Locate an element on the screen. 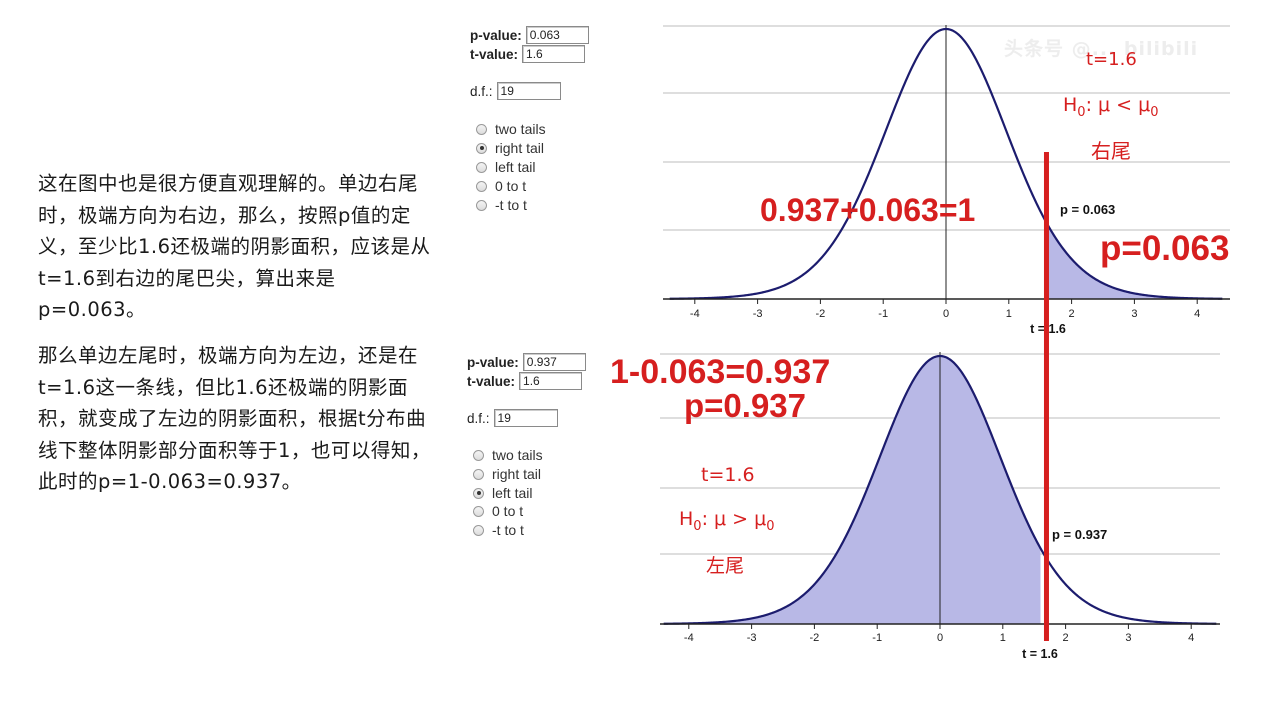 The width and height of the screenshot is (1280, 720). watermark: 头条号 @... bilibili is located at coordinates (1101, 49).